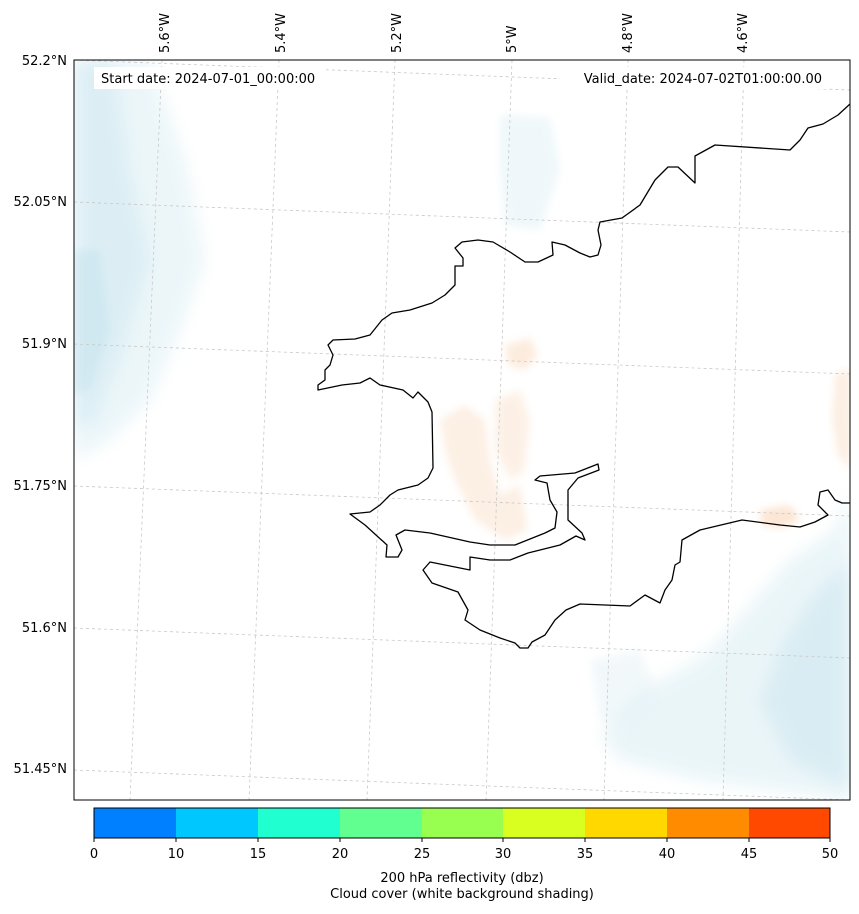 The width and height of the screenshot is (859, 914). What do you see at coordinates (281, 33) in the screenshot?
I see `lon-label: 5.4°W` at bounding box center [281, 33].